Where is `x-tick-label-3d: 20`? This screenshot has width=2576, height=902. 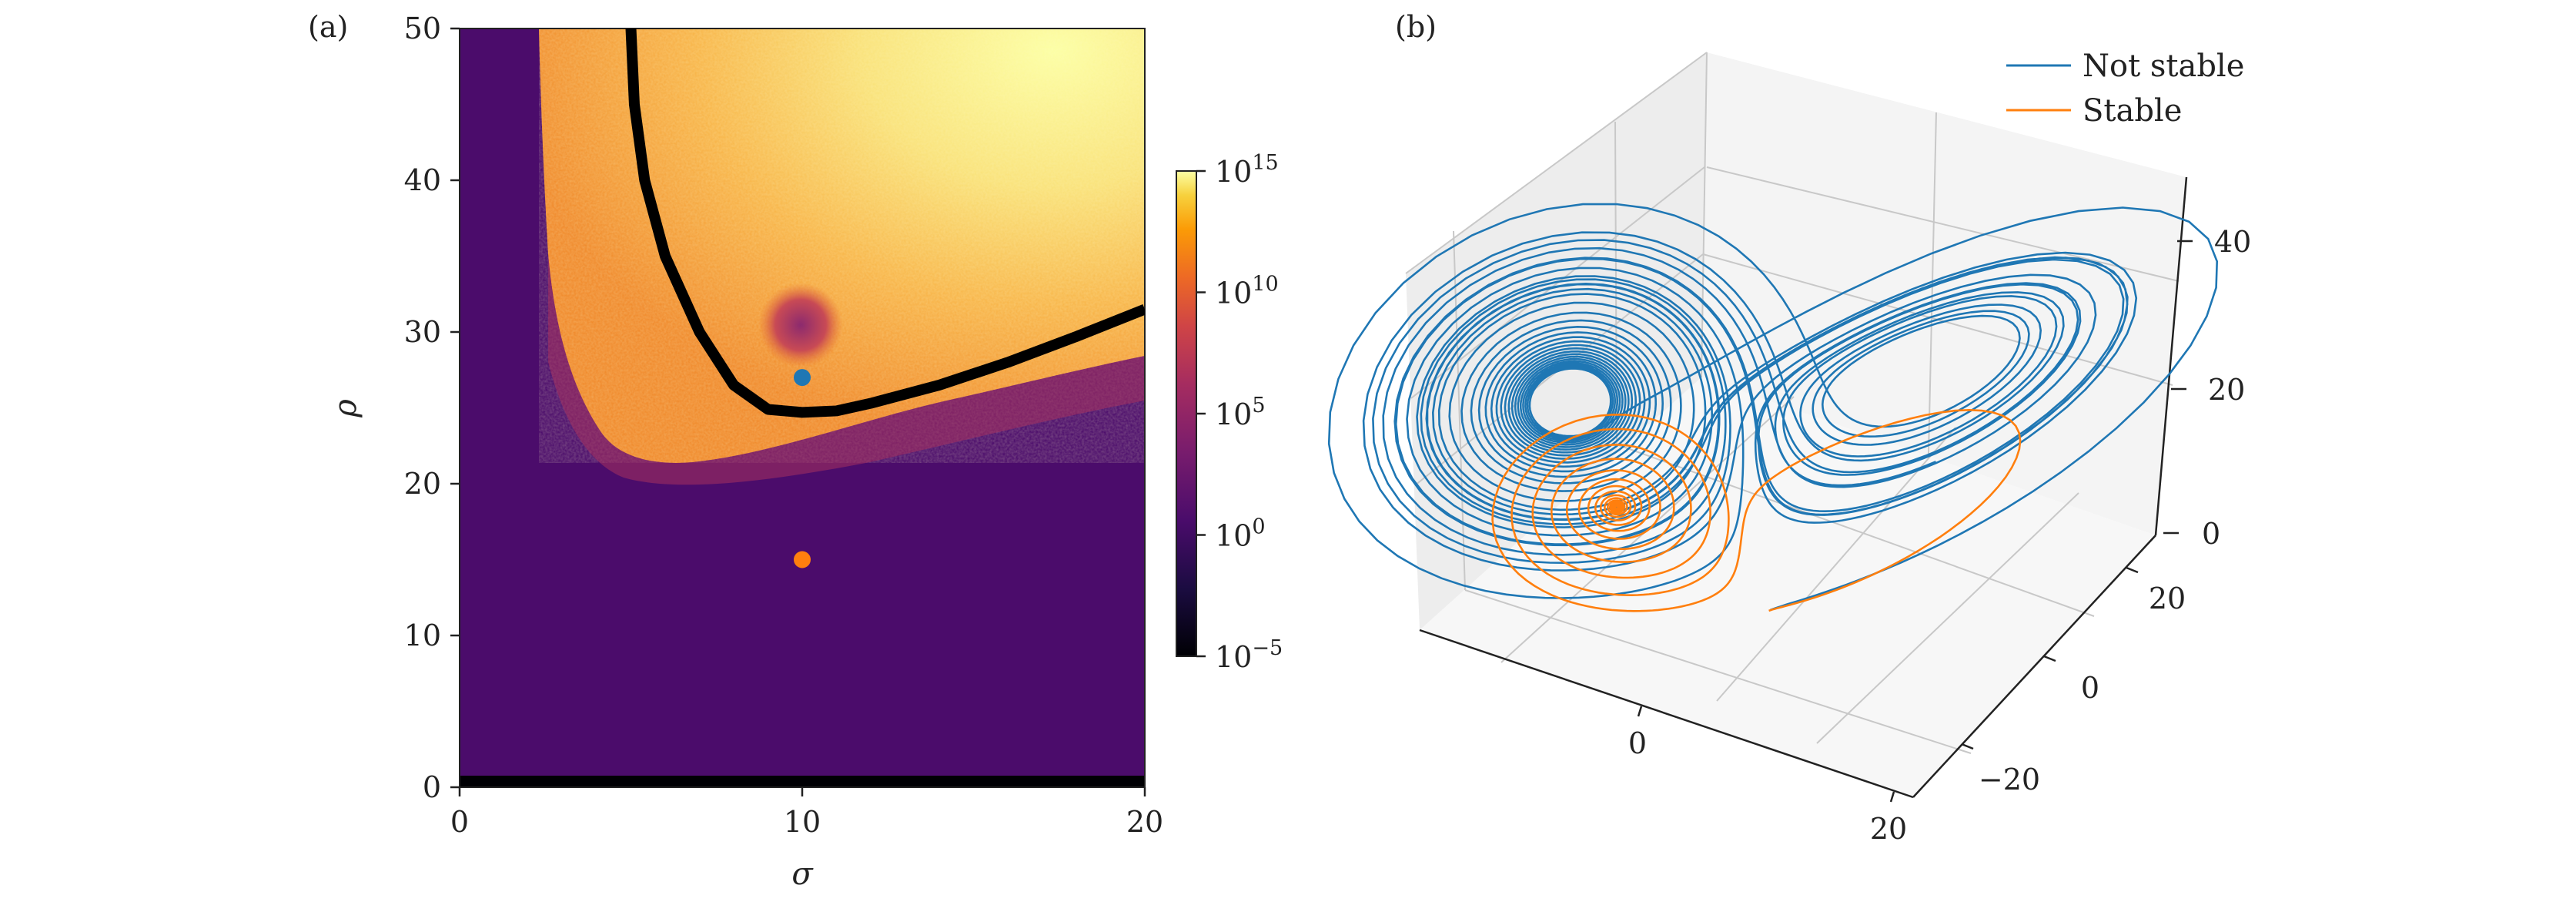
x-tick-label-3d: 20 is located at coordinates (1889, 829).